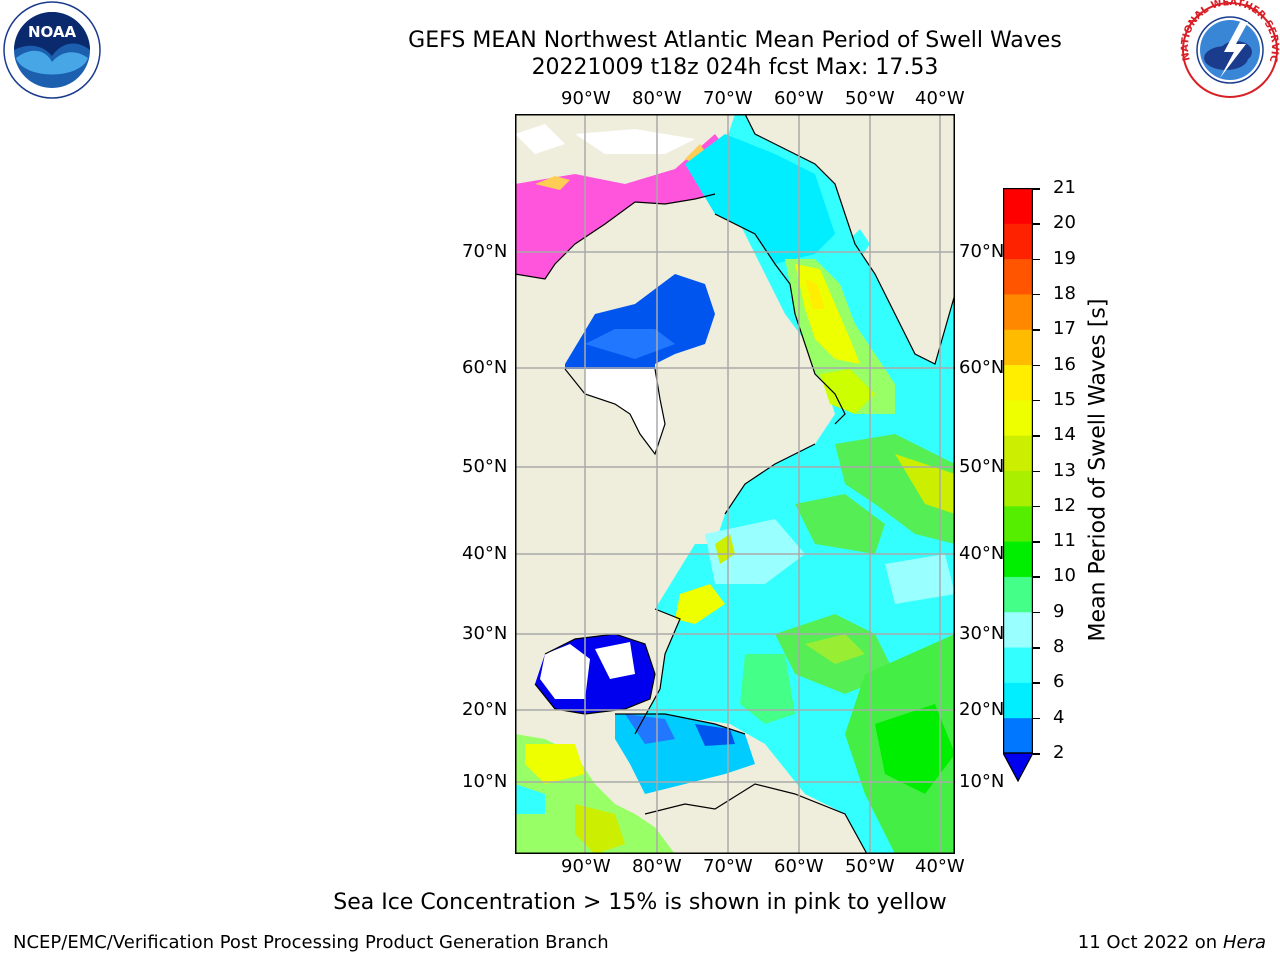  Describe the element at coordinates (52, 50) in the screenshot. I see `noaa-logo: NOAA` at that location.